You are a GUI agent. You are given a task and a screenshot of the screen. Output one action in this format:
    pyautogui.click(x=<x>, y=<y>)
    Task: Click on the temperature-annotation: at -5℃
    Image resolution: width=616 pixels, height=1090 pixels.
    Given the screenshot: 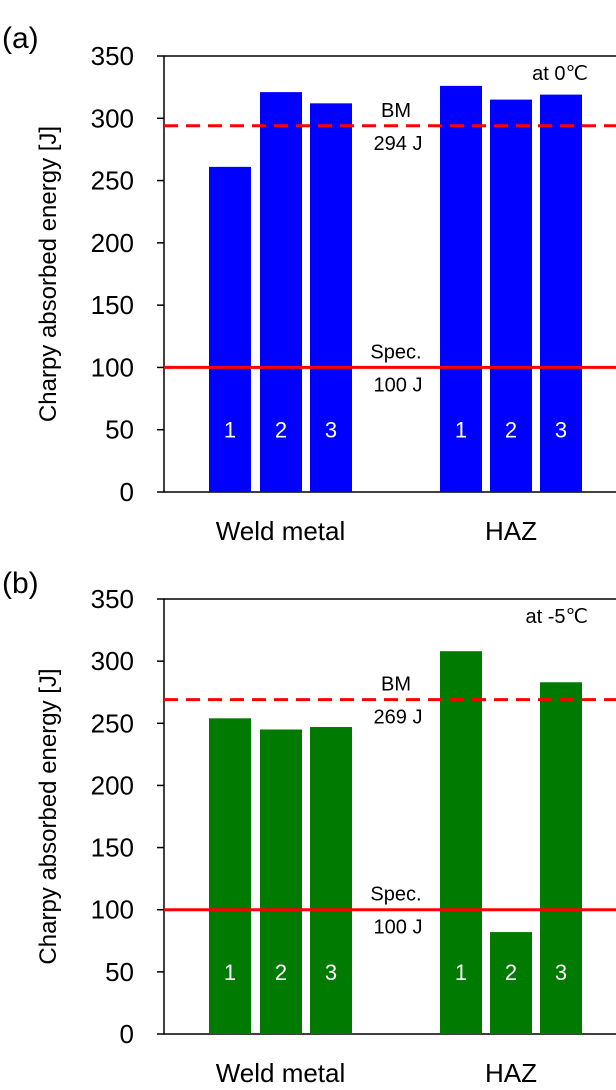 What is the action you would take?
    pyautogui.click(x=557, y=617)
    